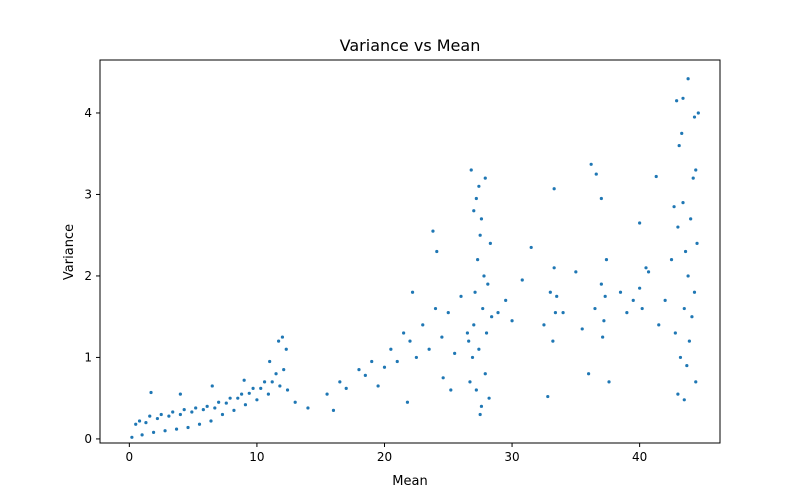 Image resolution: width=800 pixels, height=500 pixels. I want to click on x-tick-label: 20, so click(384, 457).